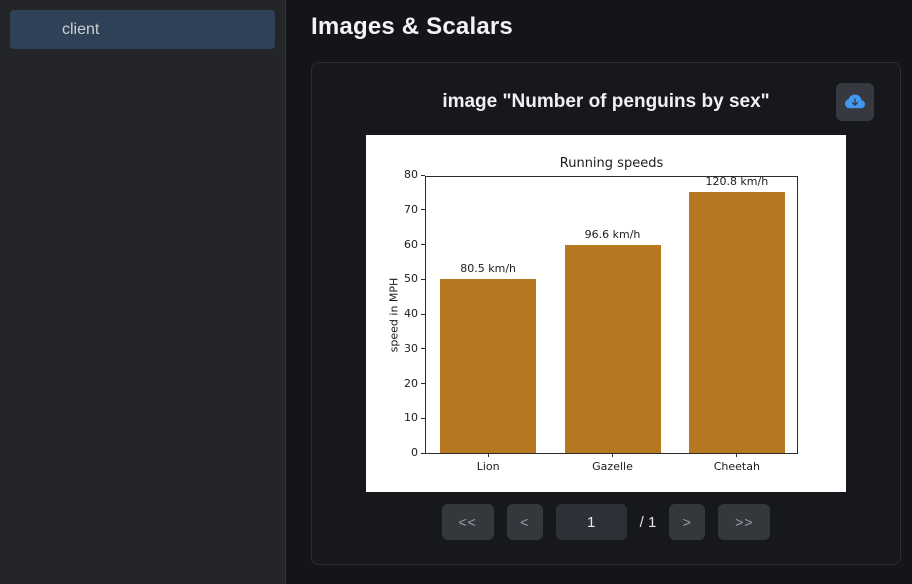  What do you see at coordinates (411, 209) in the screenshot?
I see `y-tick-label: 70` at bounding box center [411, 209].